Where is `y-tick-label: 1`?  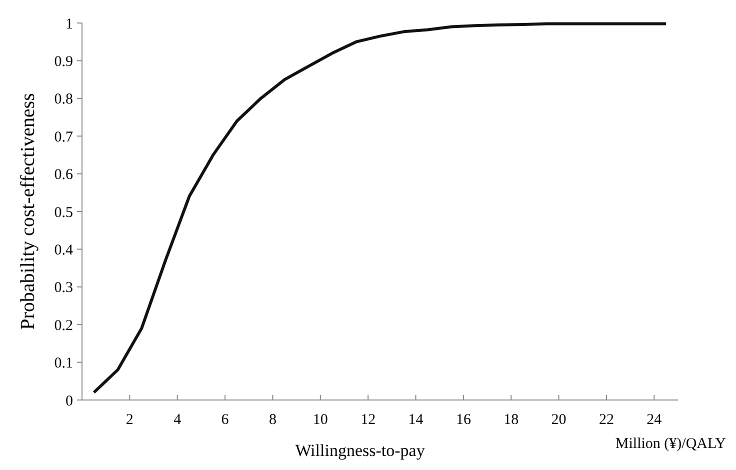 y-tick-label: 1 is located at coordinates (69, 24).